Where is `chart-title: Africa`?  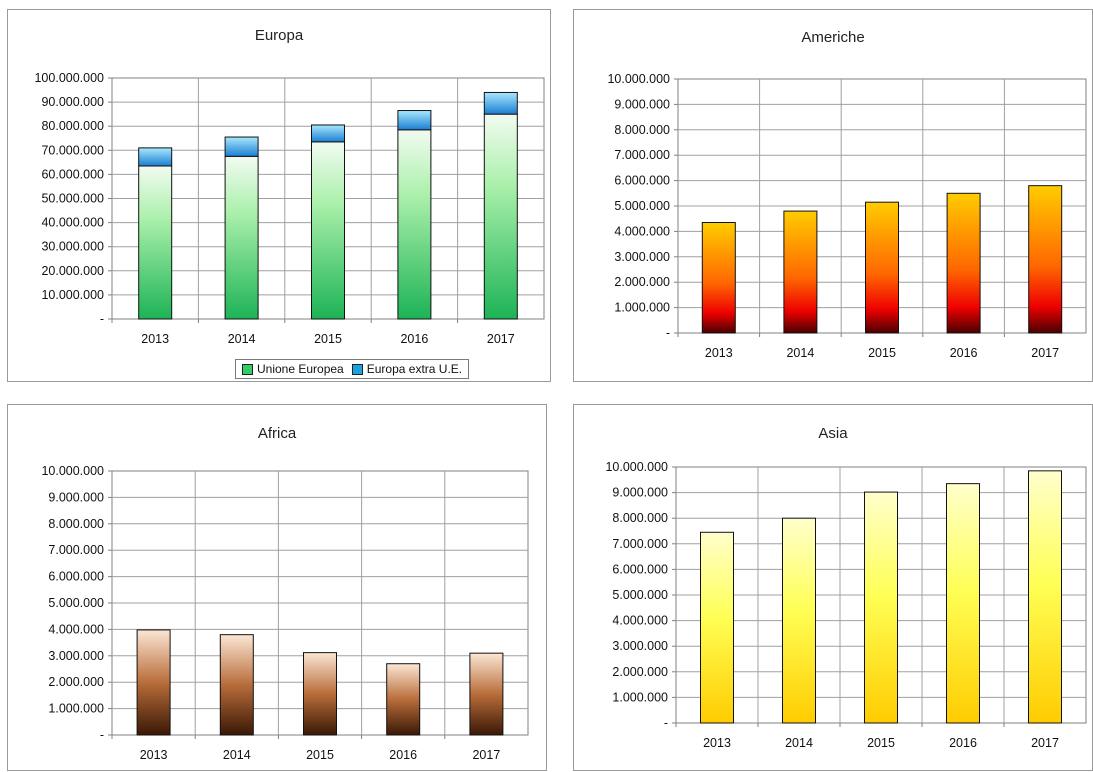 chart-title: Africa is located at coordinates (277, 433).